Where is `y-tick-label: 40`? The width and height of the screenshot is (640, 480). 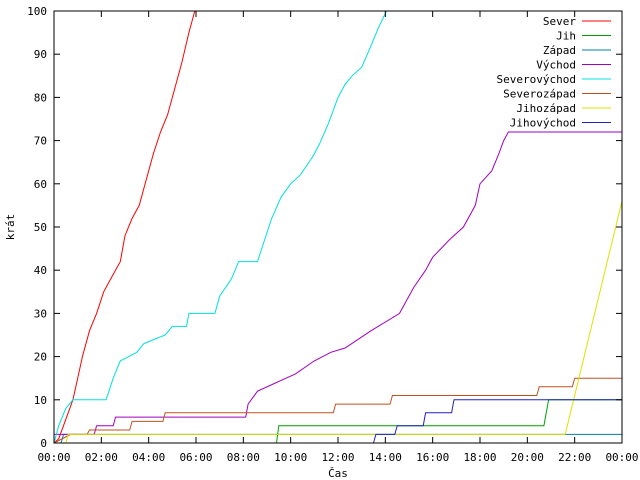
y-tick-label: 40 is located at coordinates (40, 270).